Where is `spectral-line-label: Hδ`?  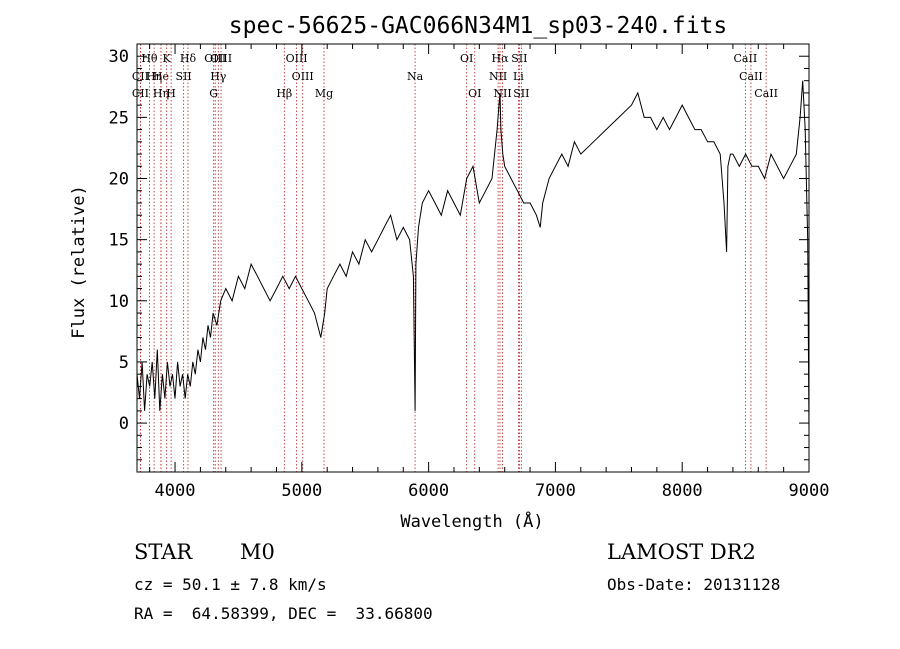 spectral-line-label: Hδ is located at coordinates (188, 58).